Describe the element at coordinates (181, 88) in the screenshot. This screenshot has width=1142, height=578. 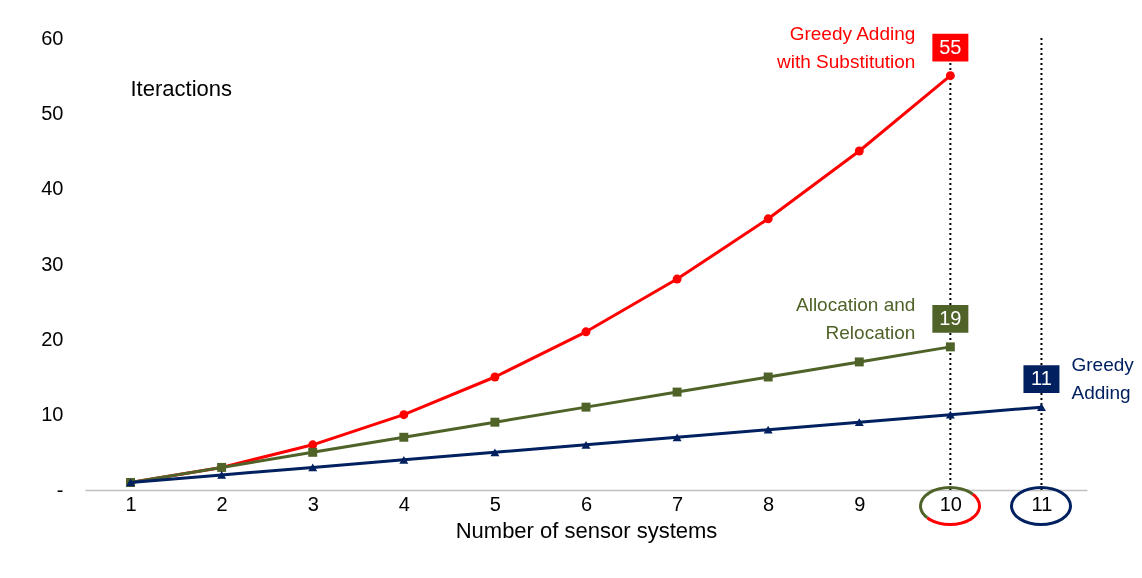
I see `y-axis-title: Iteractions` at that location.